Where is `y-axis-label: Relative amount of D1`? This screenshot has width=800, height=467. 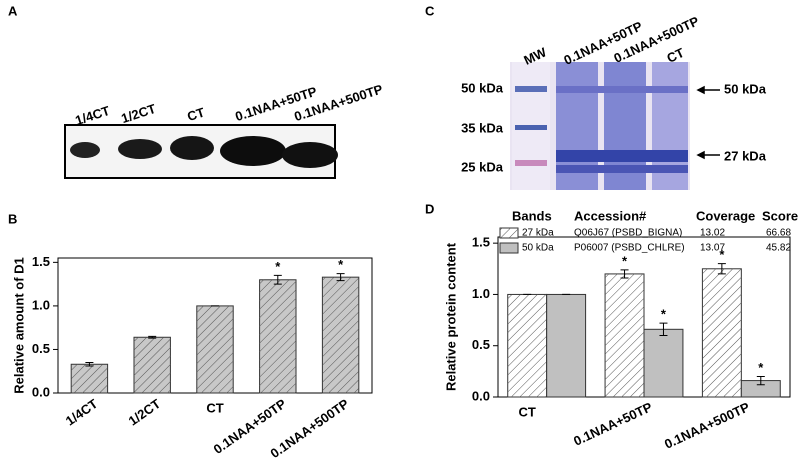
y-axis-label: Relative amount of D1 is located at coordinates (18, 325).